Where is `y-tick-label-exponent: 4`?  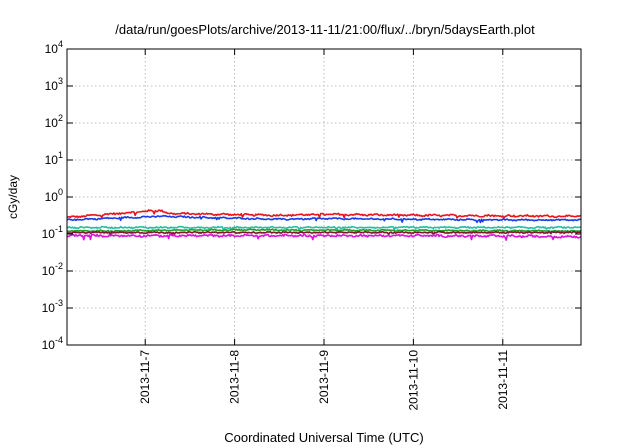 y-tick-label-exponent: 4 is located at coordinates (60, 44).